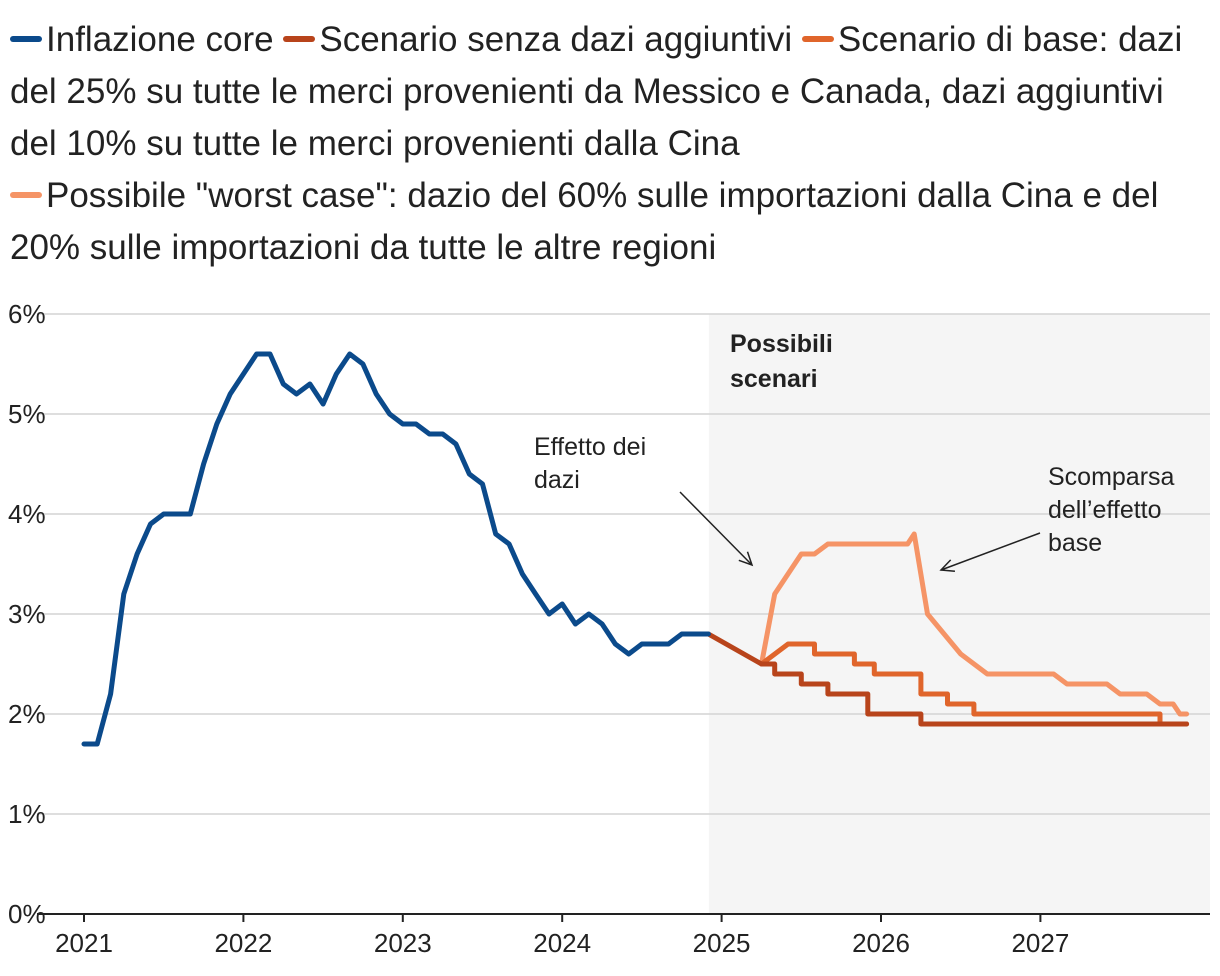 The image size is (1220, 976). Describe the element at coordinates (243, 943) in the screenshot. I see `x-tick-label-1: 2022` at that location.